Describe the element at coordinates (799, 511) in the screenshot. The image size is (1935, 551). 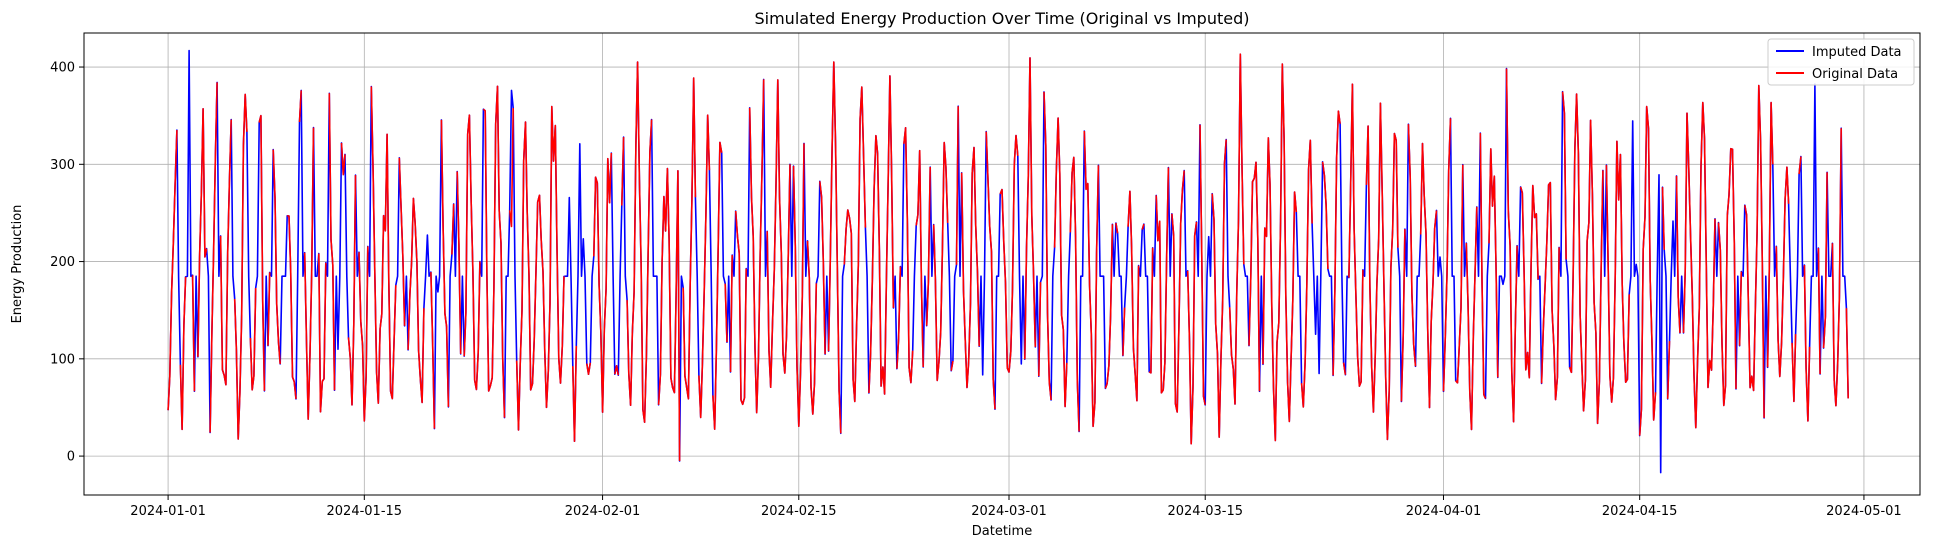
I see `x-tick-label: 2024-02-15` at that location.